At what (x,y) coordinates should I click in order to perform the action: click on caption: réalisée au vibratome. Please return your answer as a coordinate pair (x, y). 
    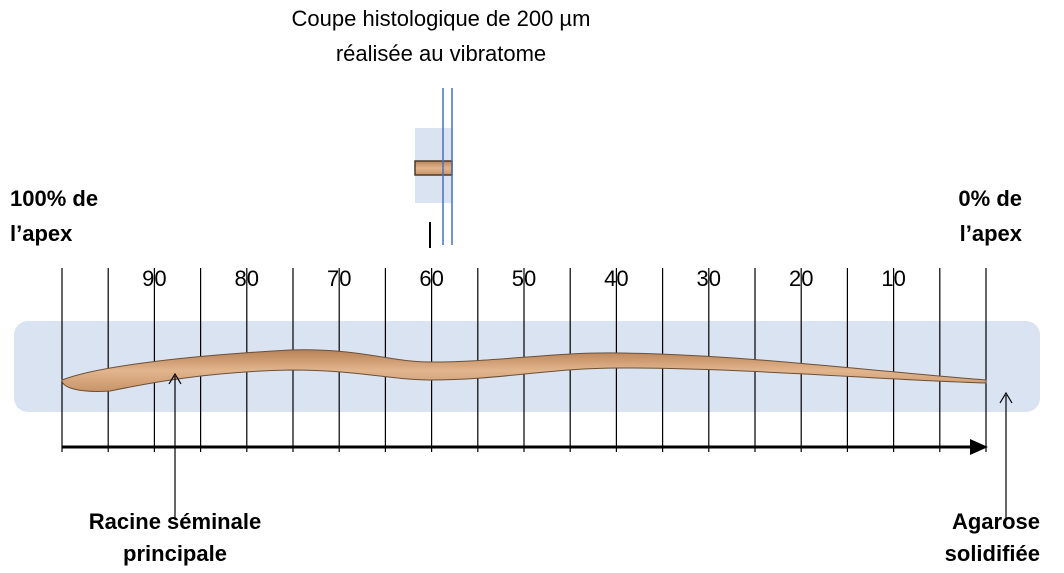
    Looking at the image, I should click on (441, 53).